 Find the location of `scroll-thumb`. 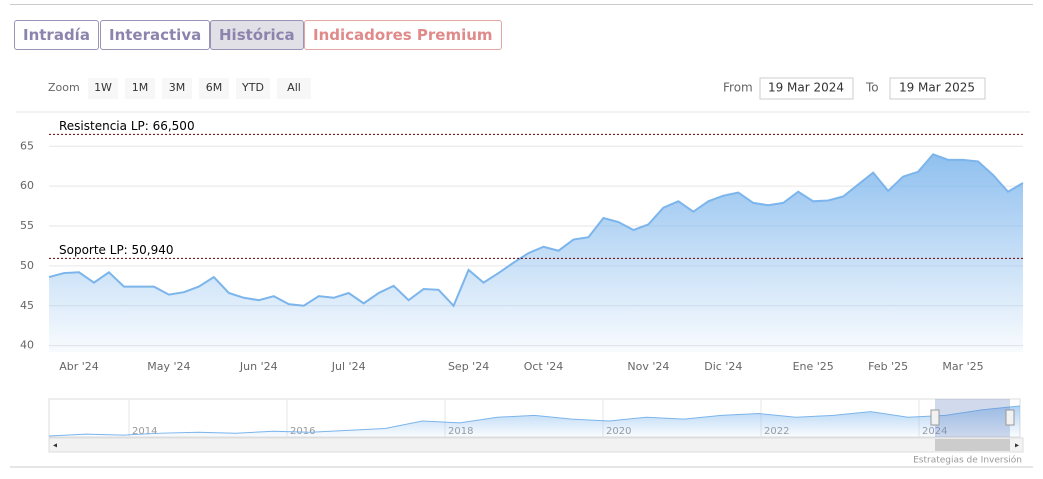

scroll-thumb is located at coordinates (972, 445).